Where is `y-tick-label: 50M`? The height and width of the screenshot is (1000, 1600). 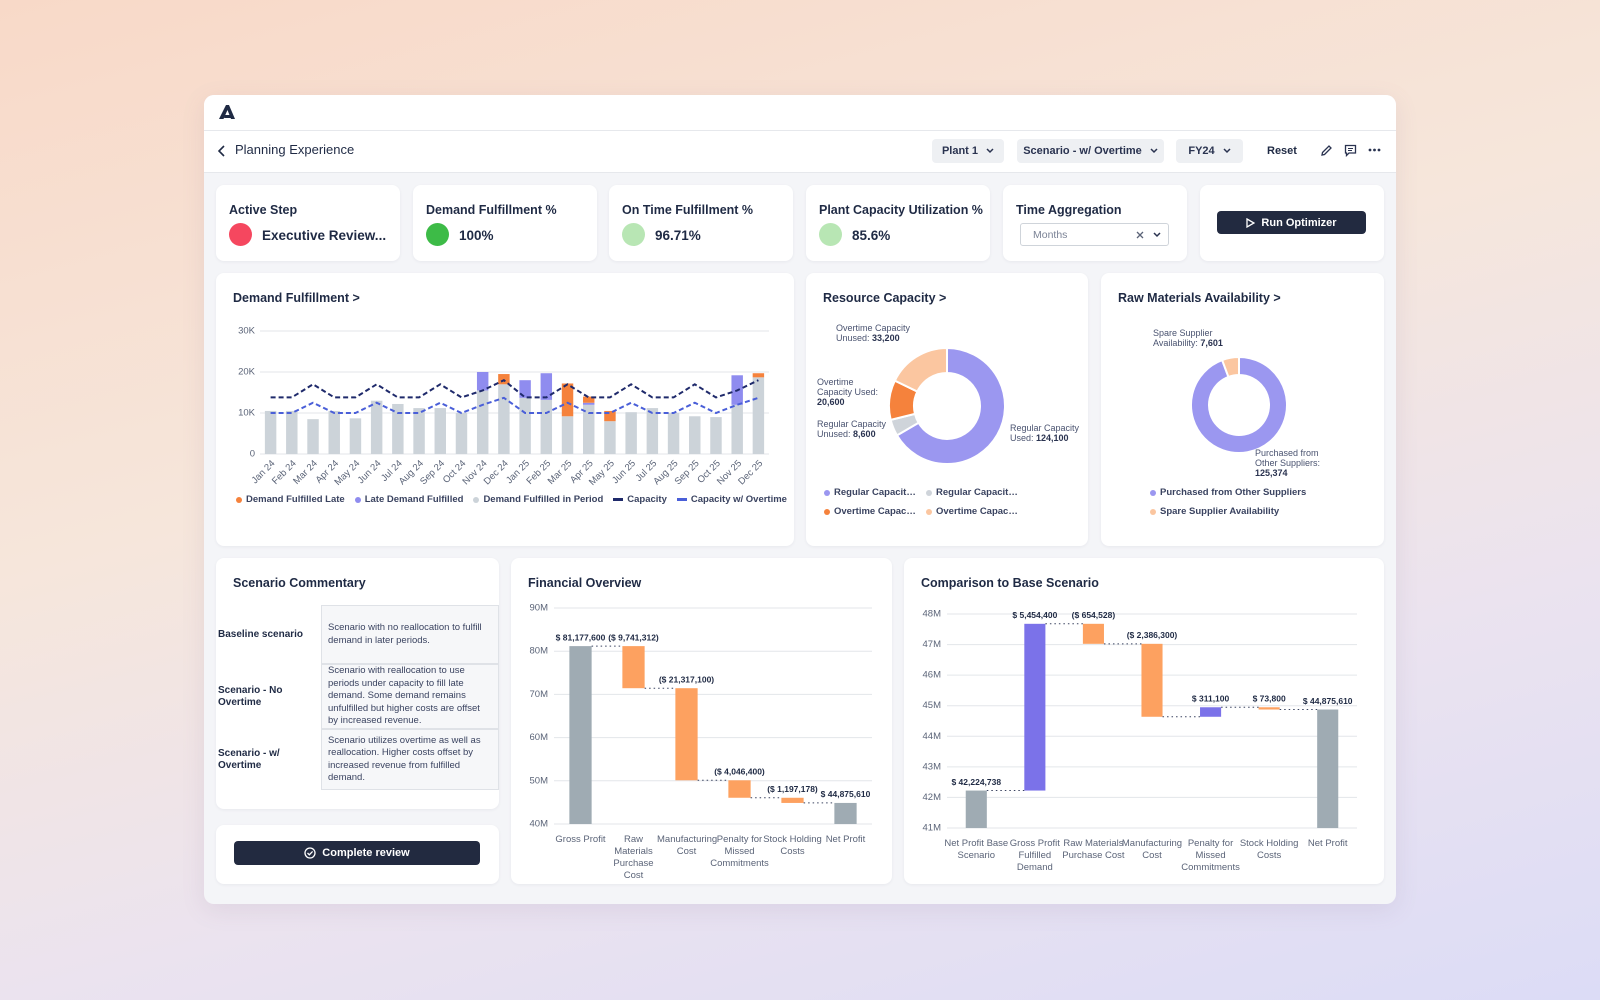
y-tick-label: 50M is located at coordinates (539, 780).